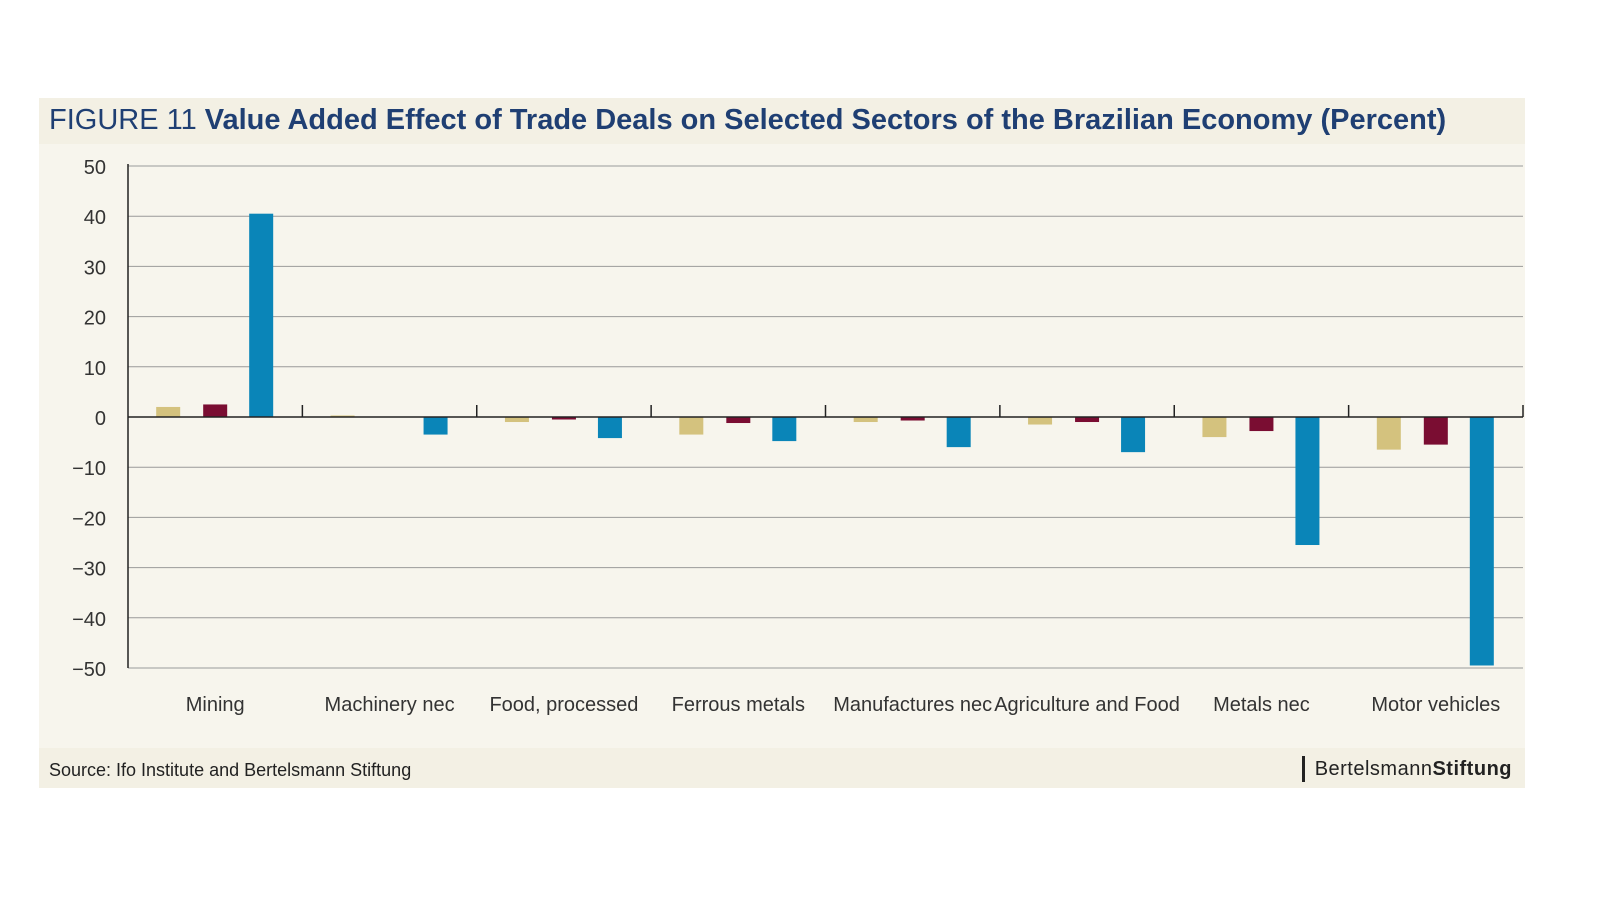 The height and width of the screenshot is (900, 1600). What do you see at coordinates (100, 419) in the screenshot?
I see `y-tick-label: 0` at bounding box center [100, 419].